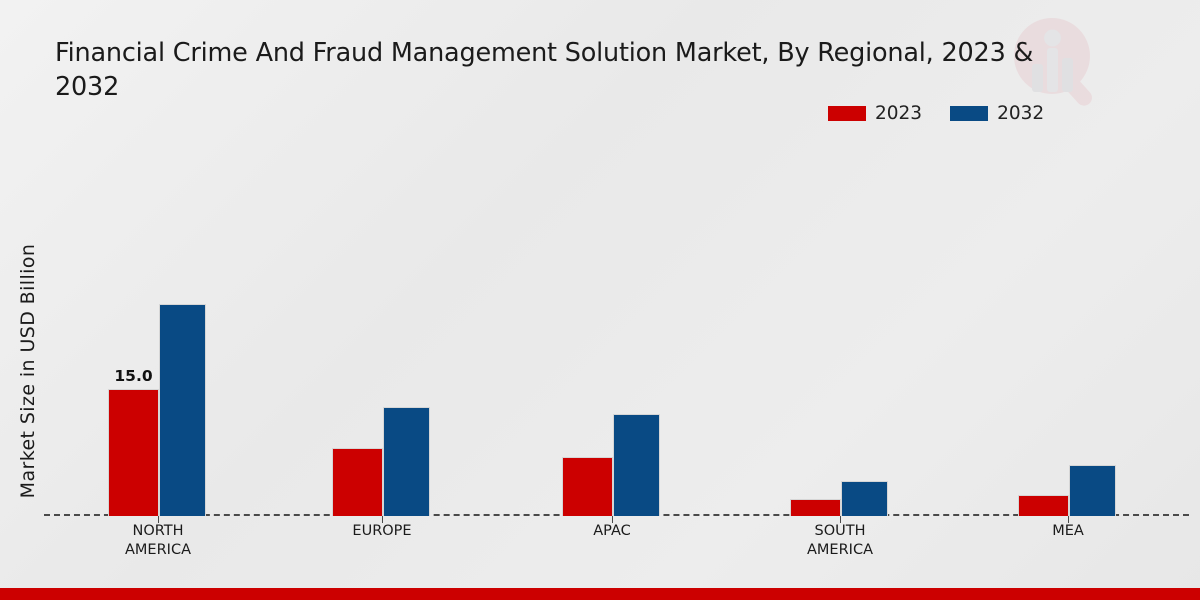 Image resolution: width=1200 pixels, height=600 pixels. What do you see at coordinates (815, 507) in the screenshot?
I see `bar-2023-south-america` at bounding box center [815, 507].